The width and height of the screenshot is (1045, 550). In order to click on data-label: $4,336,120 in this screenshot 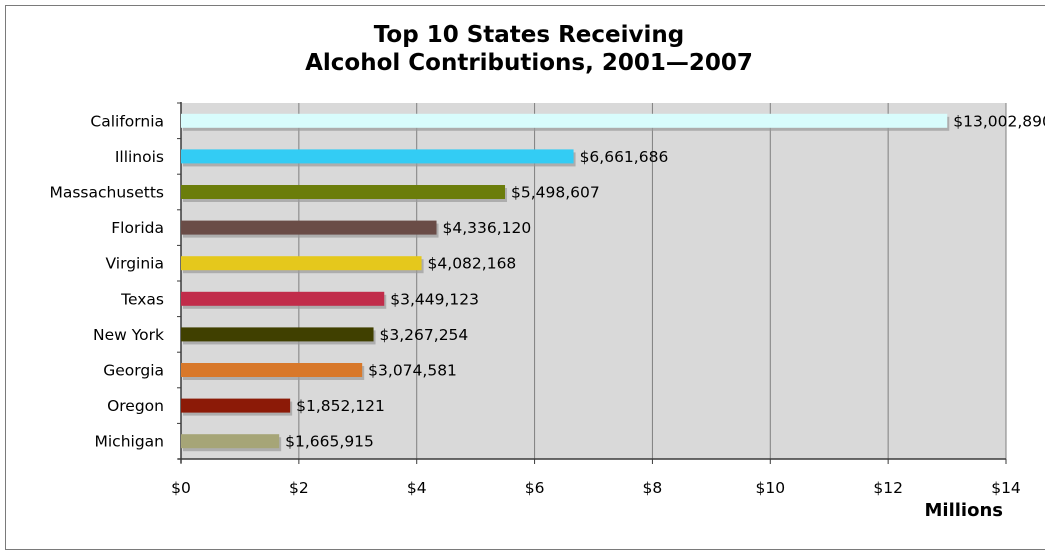, I will do `click(487, 228)`.